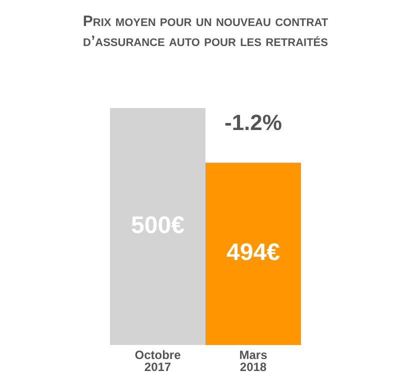 The width and height of the screenshot is (411, 386). I want to click on chart-title: Prix moyen pour un nouveau contrat d’assurance auto pour les retraités, so click(205, 31).